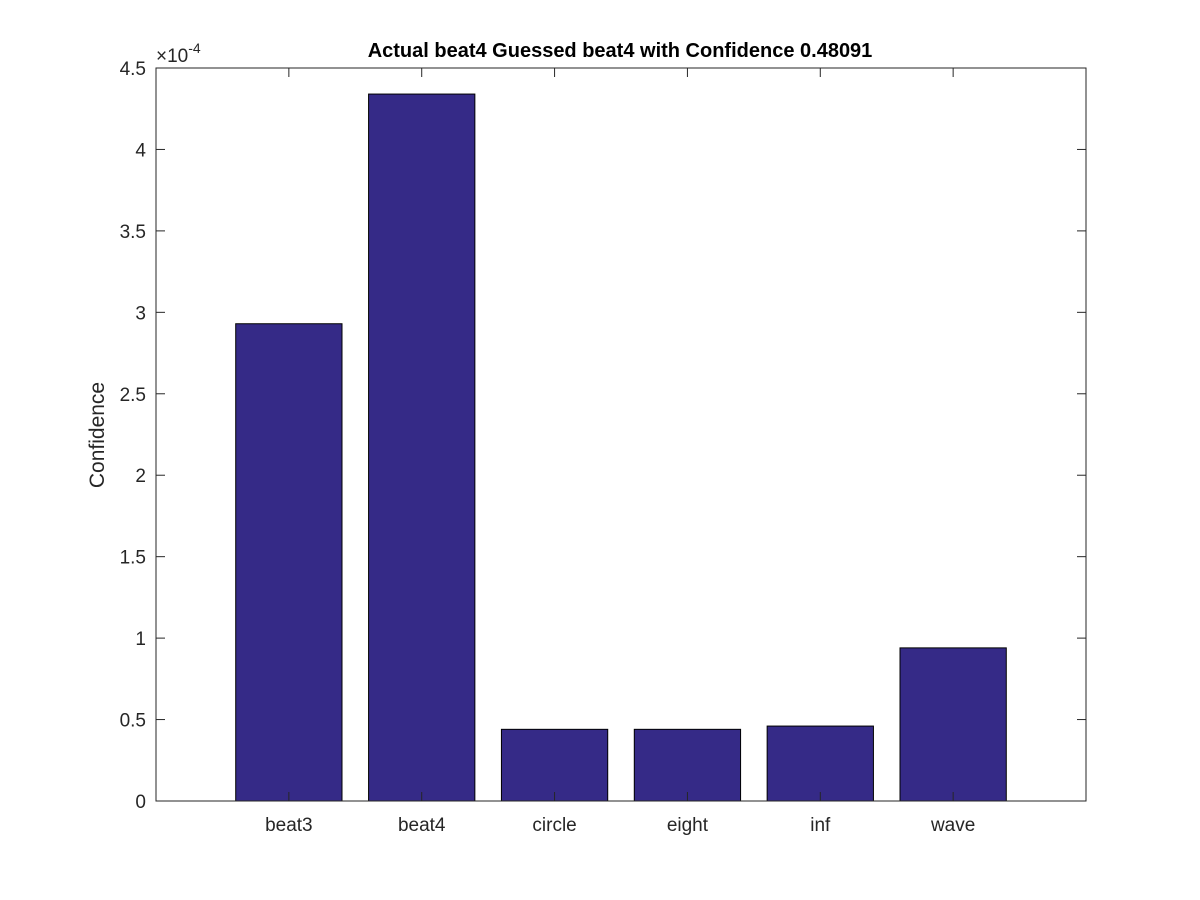 This screenshot has width=1200, height=900. I want to click on x-tick-label-beat3: beat3, so click(289, 825).